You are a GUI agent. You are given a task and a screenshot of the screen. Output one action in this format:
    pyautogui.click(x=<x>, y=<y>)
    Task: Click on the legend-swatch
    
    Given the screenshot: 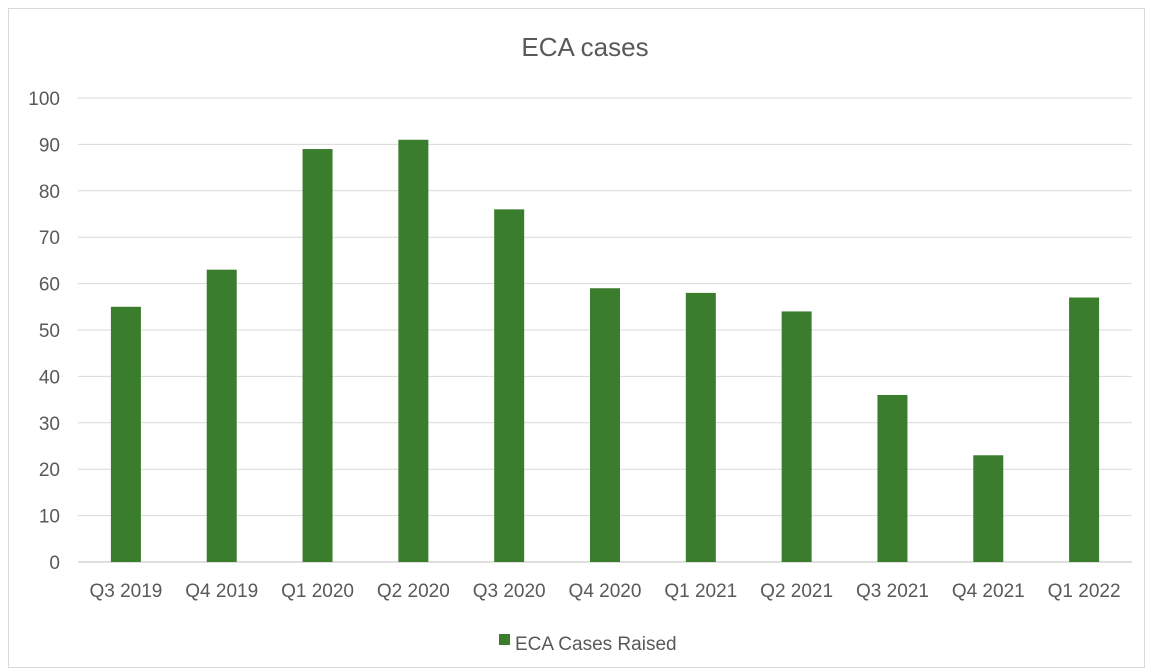 What is the action you would take?
    pyautogui.click(x=504, y=639)
    